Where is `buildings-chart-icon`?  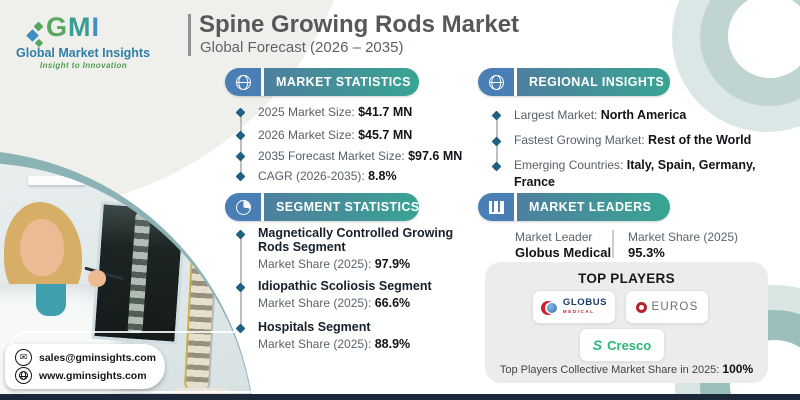 buildings-chart-icon is located at coordinates (496, 207).